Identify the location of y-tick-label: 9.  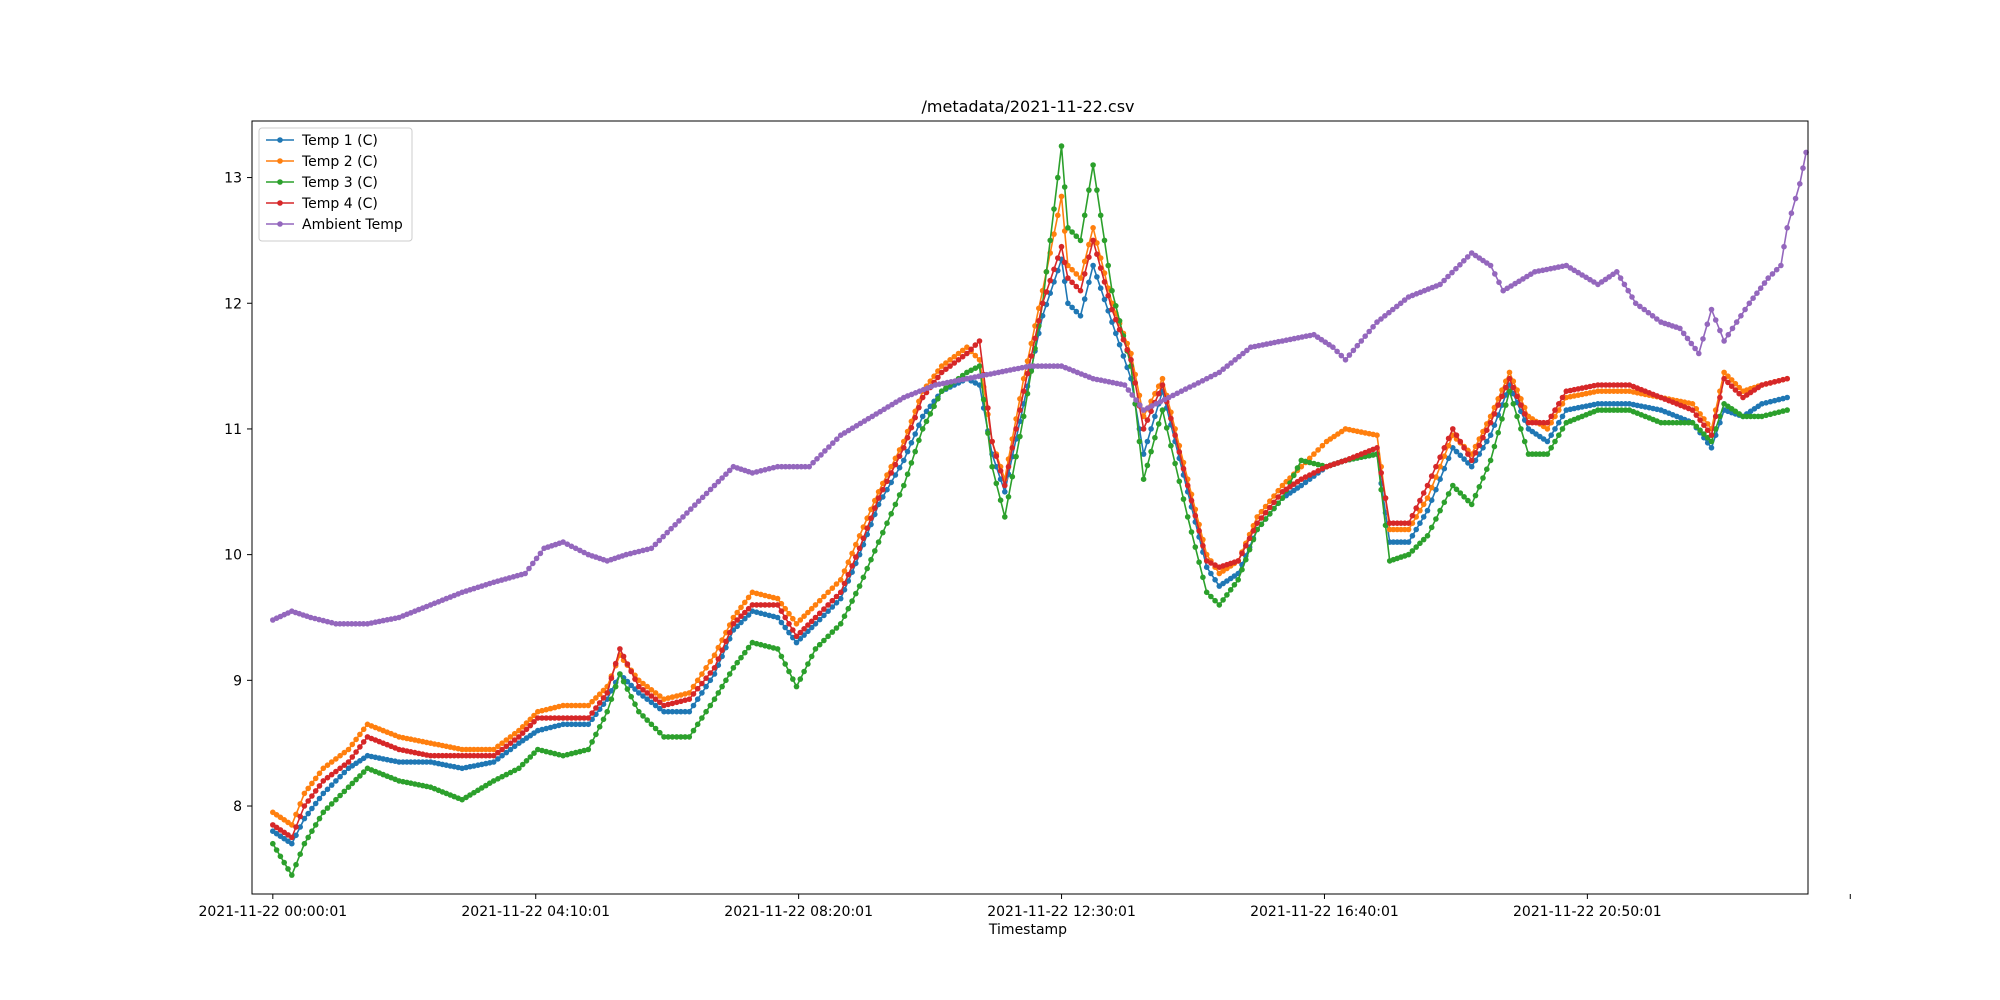
(237, 681).